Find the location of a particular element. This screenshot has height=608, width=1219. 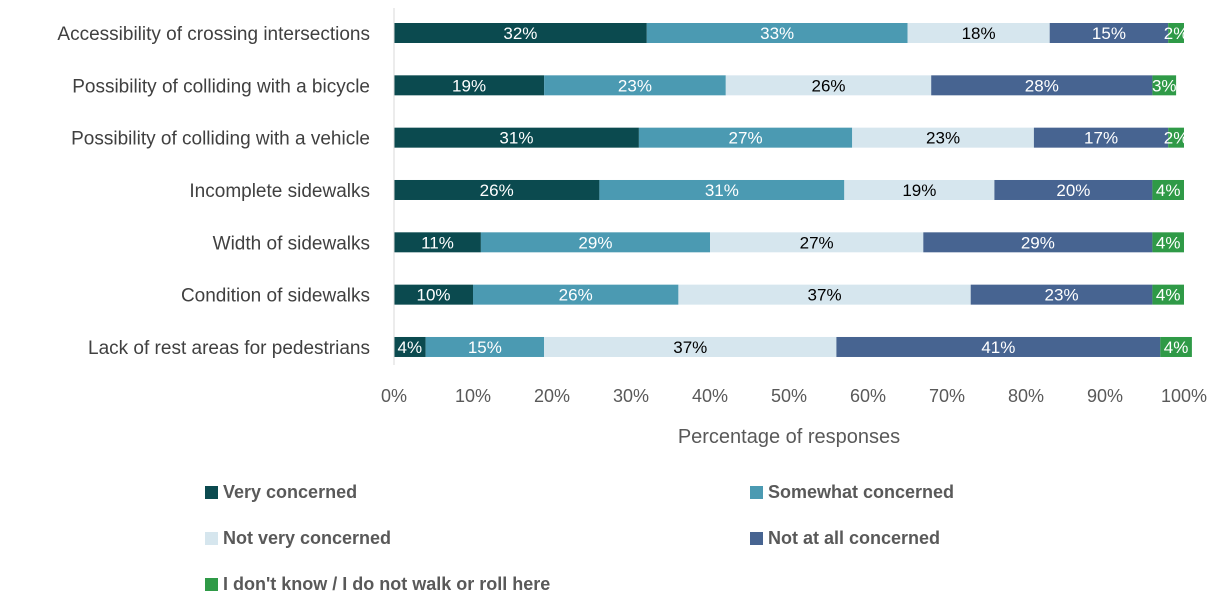

x-tick-labels: 0% 10% 20% 30% 40% 50% 60% 70% 80% 90% 100% is located at coordinates (794, 396).